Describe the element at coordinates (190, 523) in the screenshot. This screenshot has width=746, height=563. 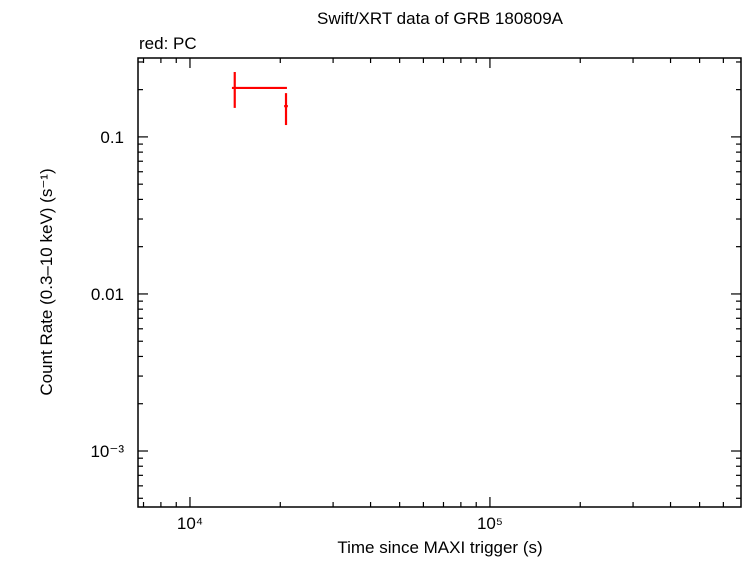
I see `x-tick-label: 10⁴` at that location.